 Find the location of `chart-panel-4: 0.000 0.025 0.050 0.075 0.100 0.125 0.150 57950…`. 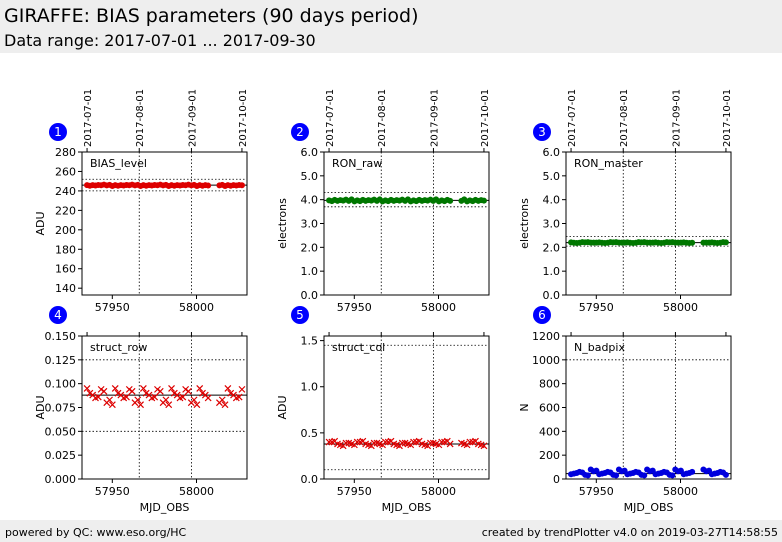

chart-panel-4: 0.000 0.025 0.050 0.075 0.100 0.125 0.150 57950… is located at coordinates (141, 410).